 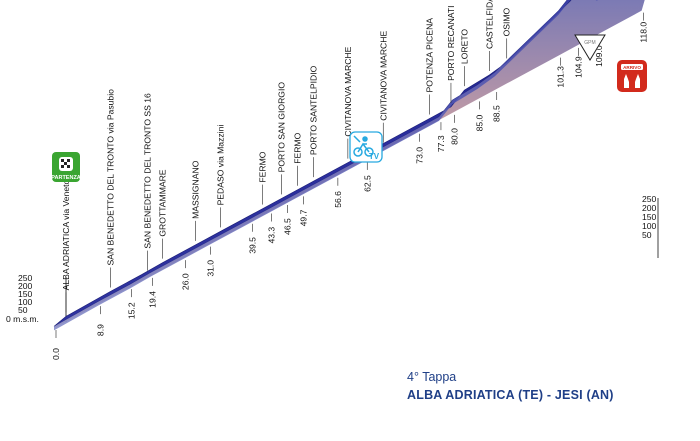 What do you see at coordinates (25, 278) in the screenshot?
I see `left-axis-tick-250: 250` at bounding box center [25, 278].